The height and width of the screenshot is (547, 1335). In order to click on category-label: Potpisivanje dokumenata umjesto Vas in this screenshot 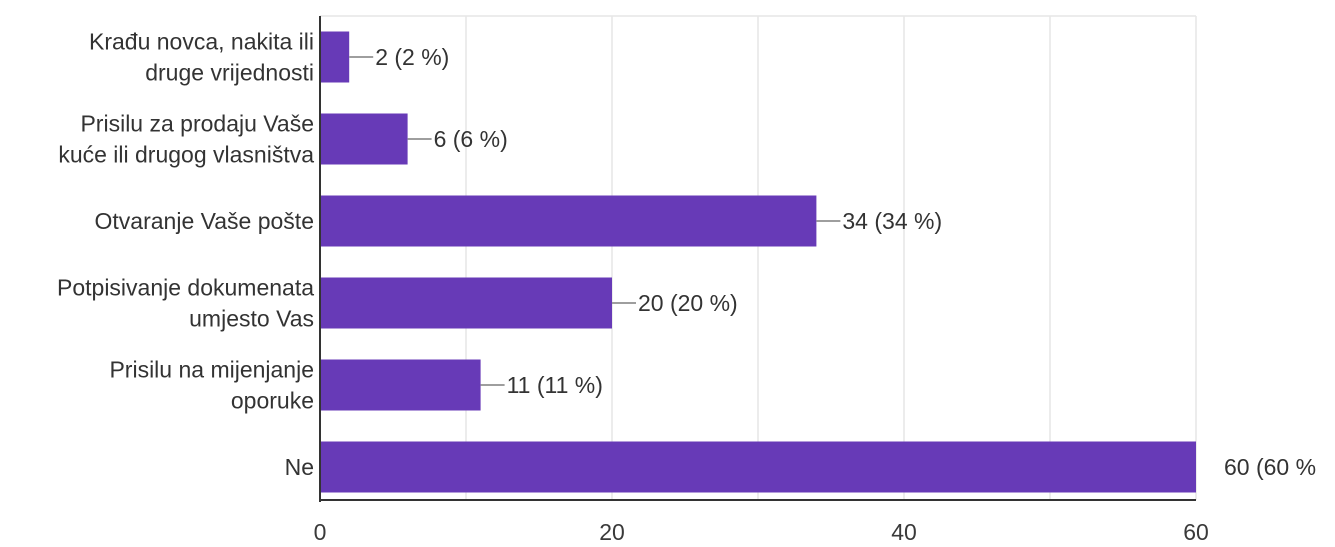, I will do `click(185, 303)`.